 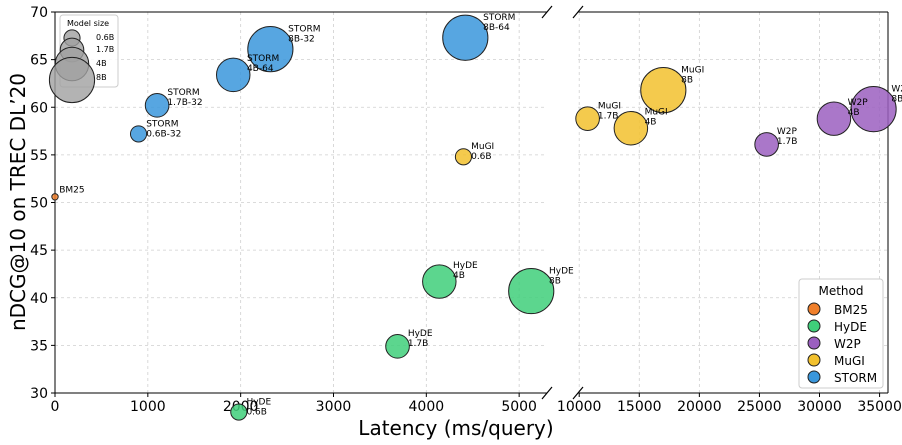 What do you see at coordinates (840, 291) in the screenshot?
I see `method-legend-title: Method` at bounding box center [840, 291].